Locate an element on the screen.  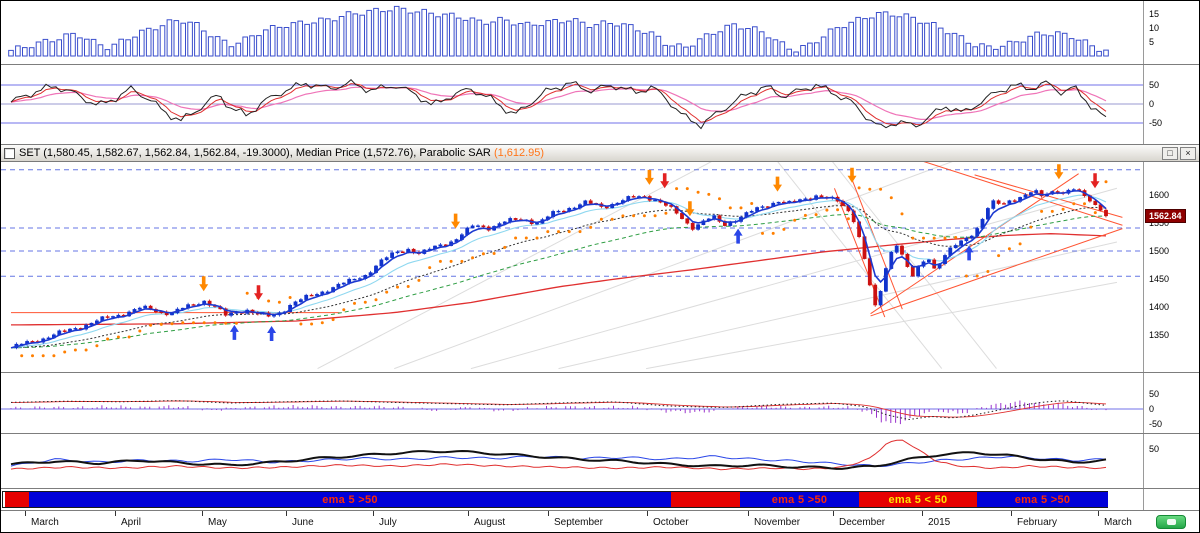
trend-plot is located at coordinates (572, 461).